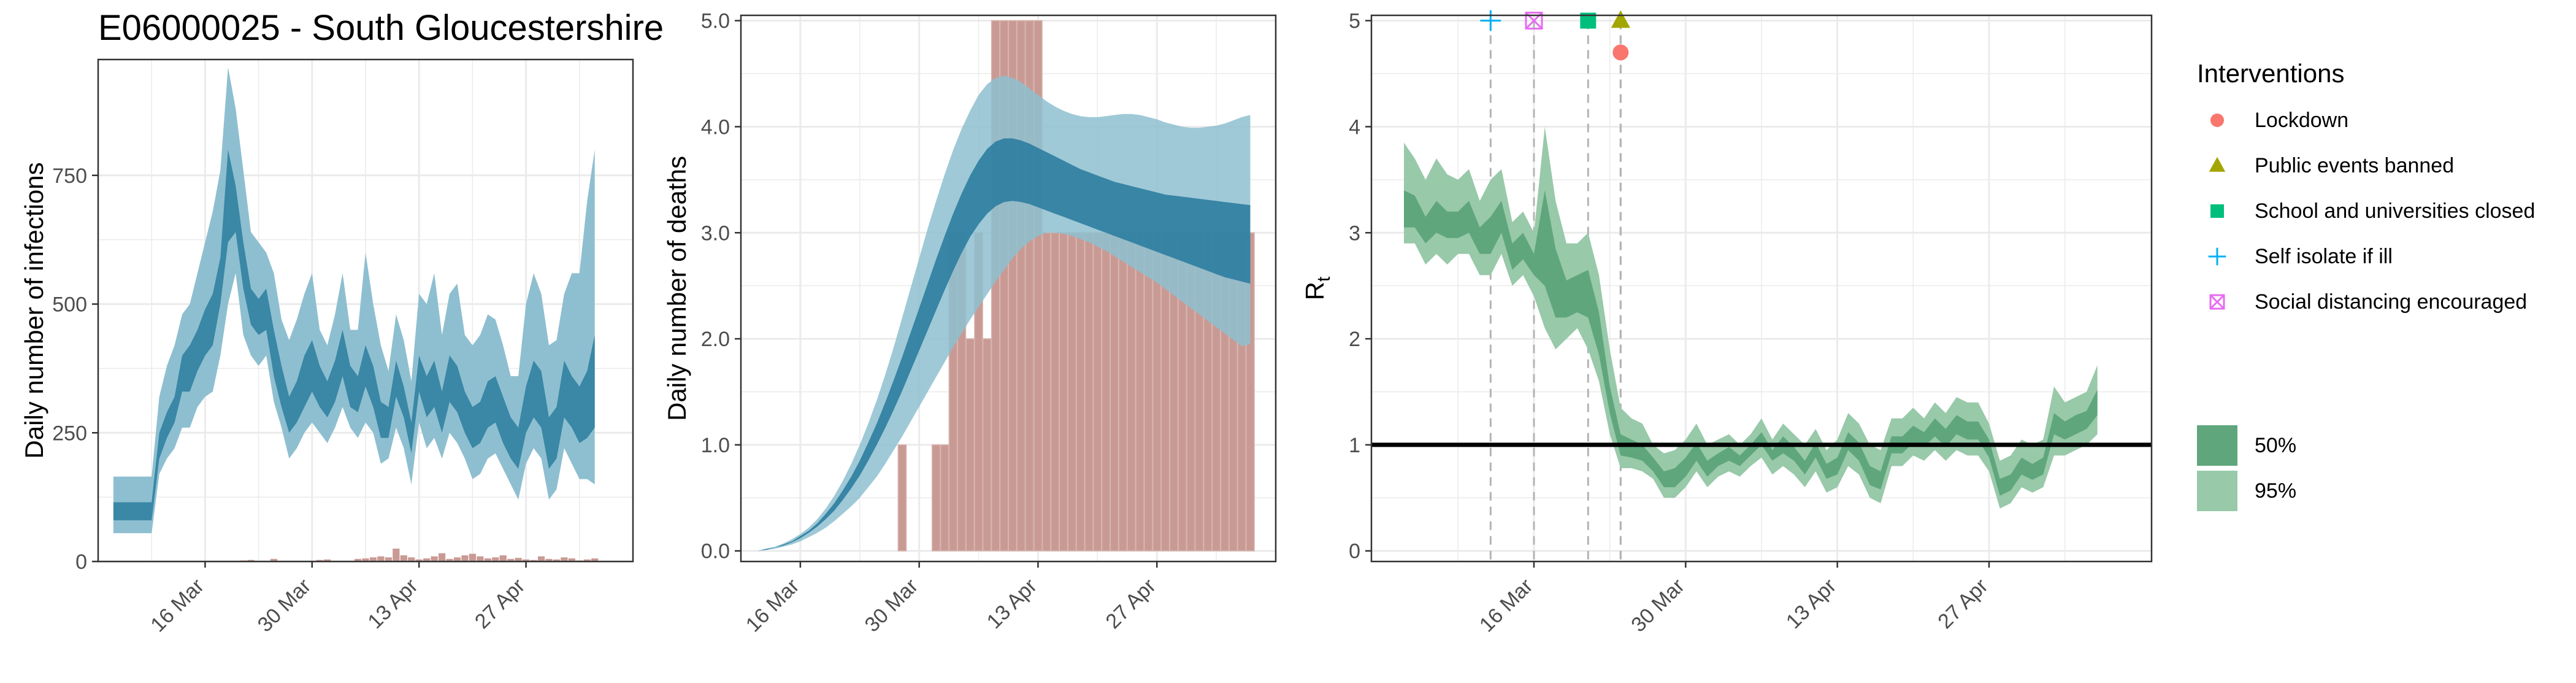 Image resolution: width=2576 pixels, height=683 pixels. Describe the element at coordinates (1317, 288) in the screenshot. I see `rt-y-axis-title: Rt` at that location.